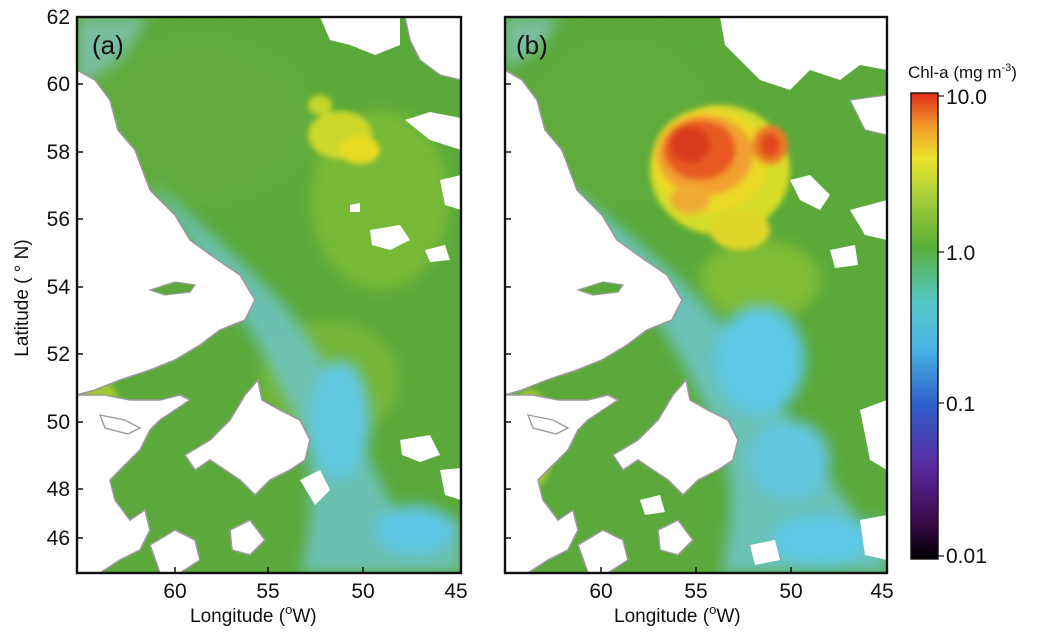 Image resolution: width=1047 pixels, height=633 pixels. What do you see at coordinates (532, 45) in the screenshot?
I see `panel-b-label: (b)` at bounding box center [532, 45].